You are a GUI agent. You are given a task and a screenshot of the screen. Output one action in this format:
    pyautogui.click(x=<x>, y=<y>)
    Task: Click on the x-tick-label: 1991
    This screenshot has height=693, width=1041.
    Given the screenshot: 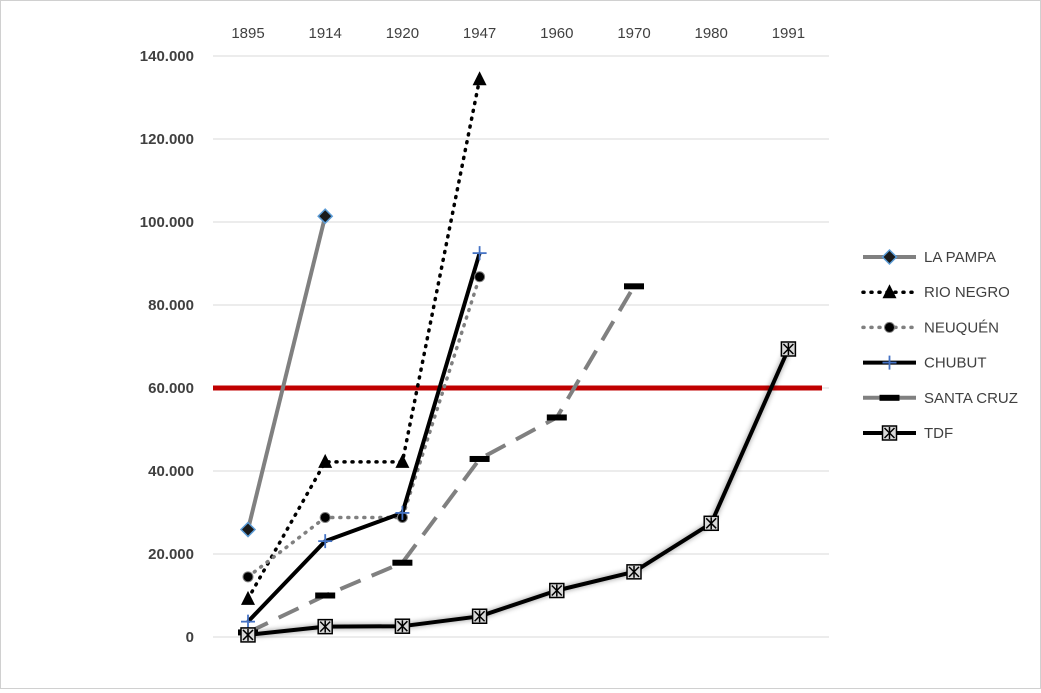 What is the action you would take?
    pyautogui.click(x=788, y=33)
    